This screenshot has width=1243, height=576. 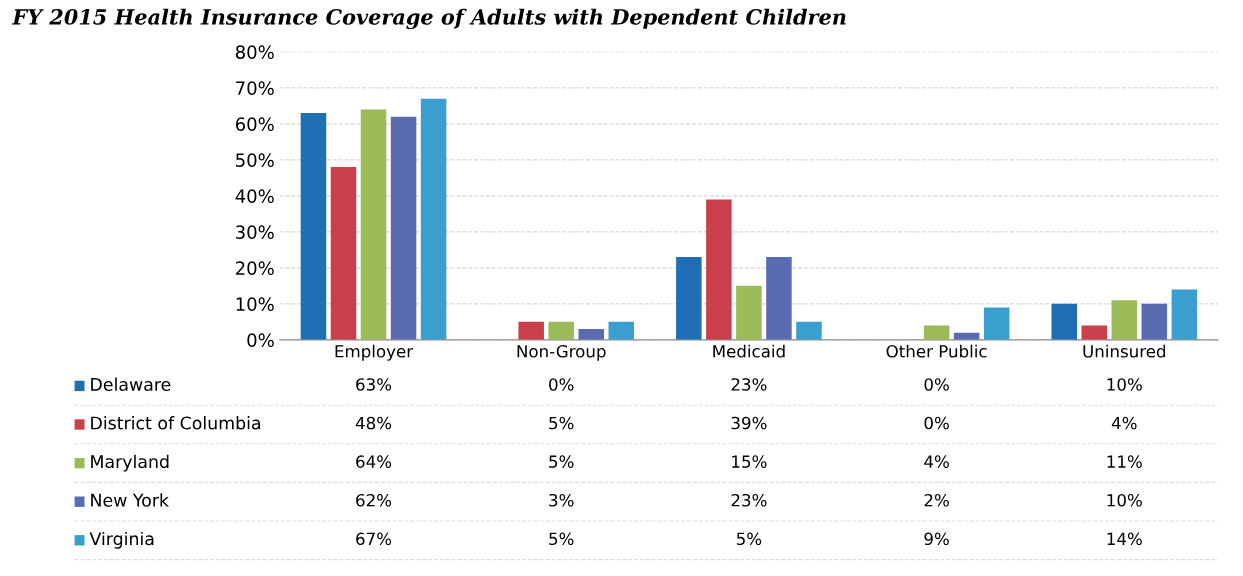 I want to click on legend-label: District of Columbia, so click(x=176, y=423).